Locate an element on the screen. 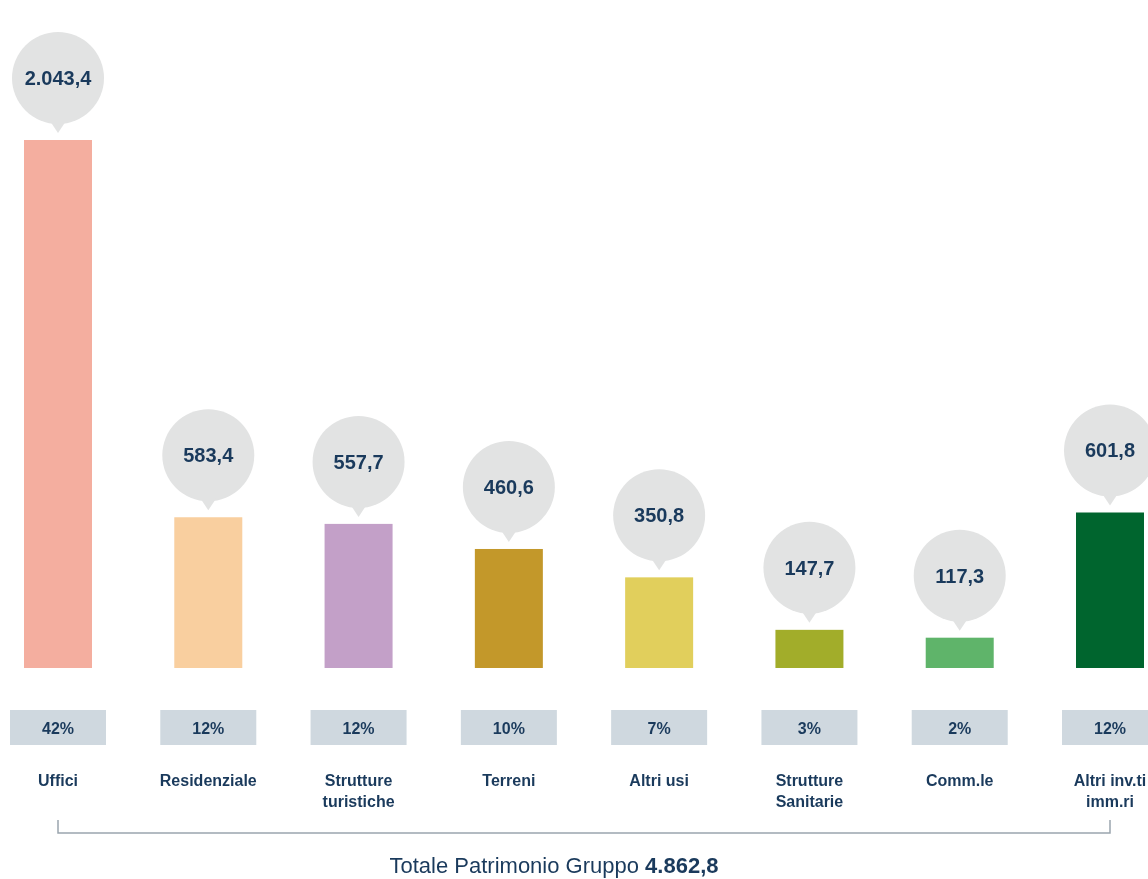  data-label: 147,7 is located at coordinates (809, 567).